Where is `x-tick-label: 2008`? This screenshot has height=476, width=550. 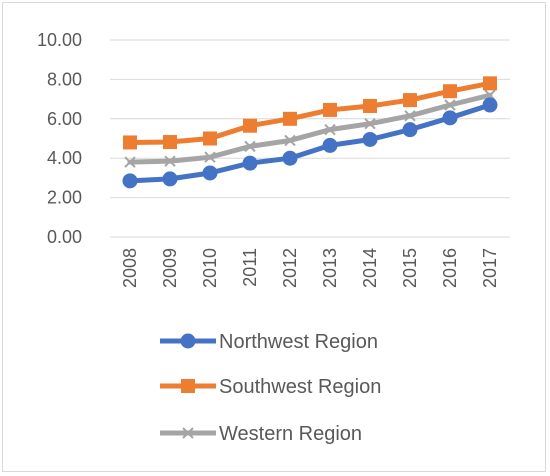 x-tick-label: 2008 is located at coordinates (130, 268).